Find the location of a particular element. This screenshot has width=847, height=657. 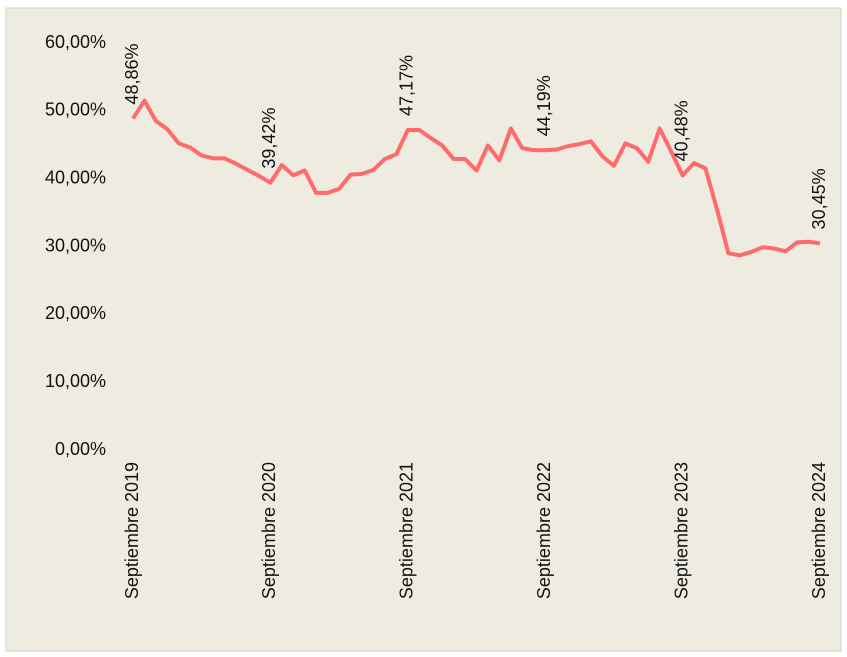

data-label: 40,48% is located at coordinates (681, 130).